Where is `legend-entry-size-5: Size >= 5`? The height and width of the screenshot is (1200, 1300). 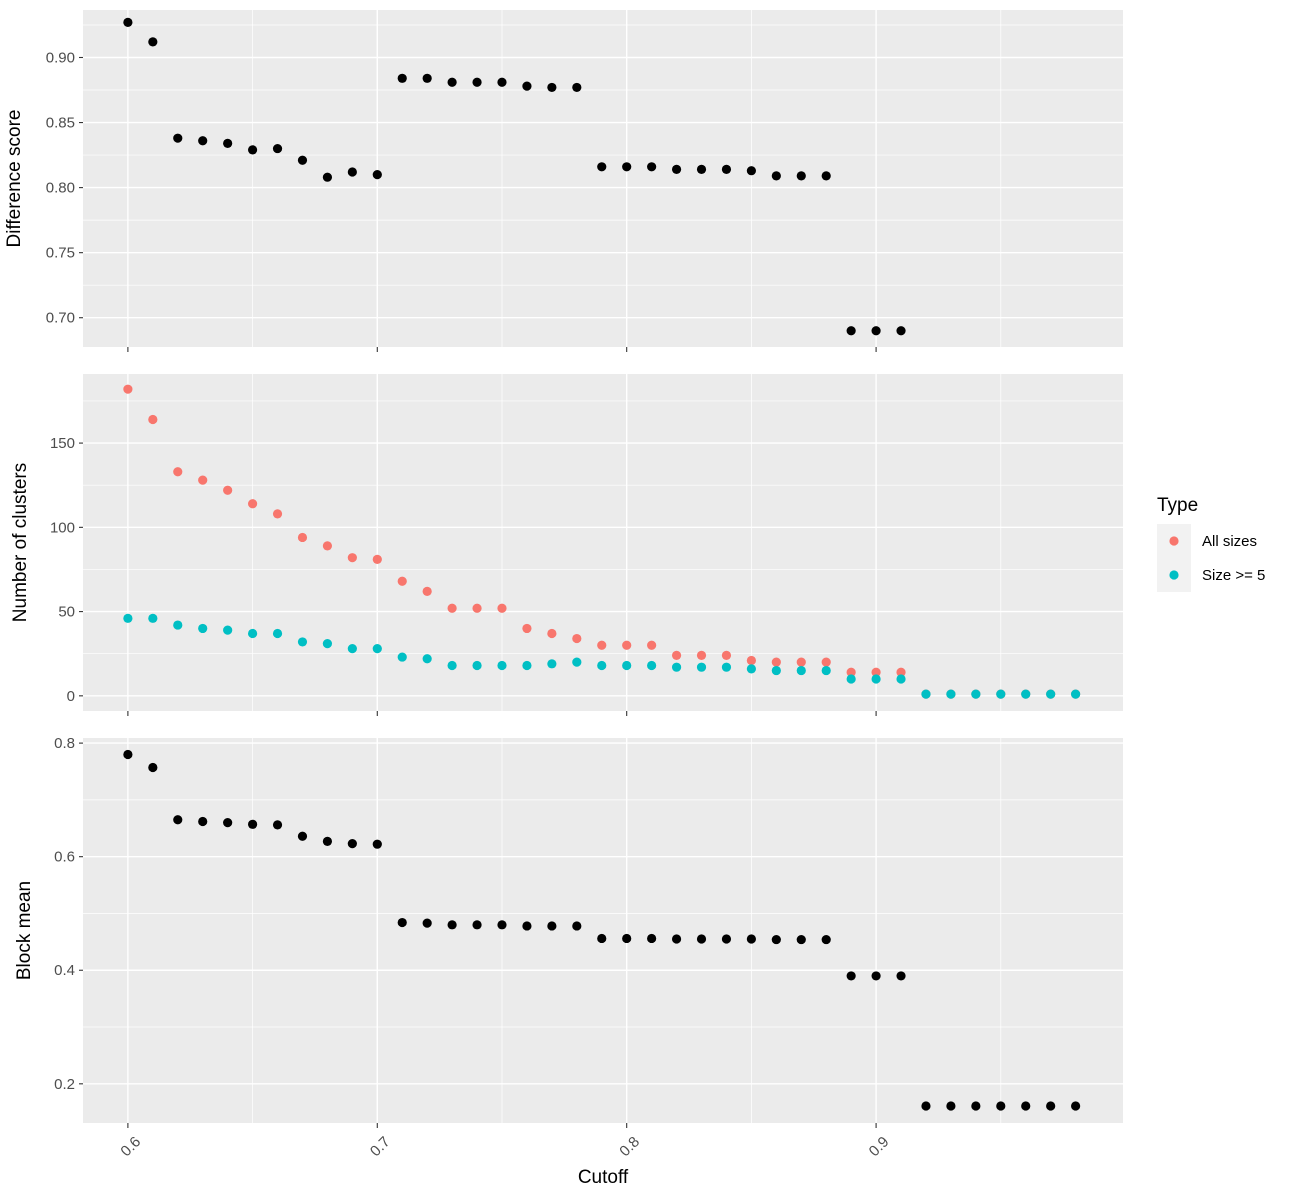 legend-entry-size-5: Size >= 5 is located at coordinates (1211, 575).